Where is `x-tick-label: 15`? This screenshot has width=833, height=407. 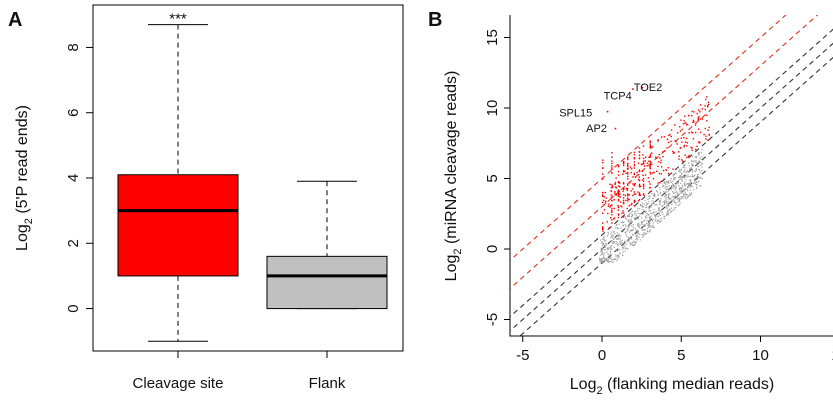
x-tick-label: 15 is located at coordinates (832, 355).